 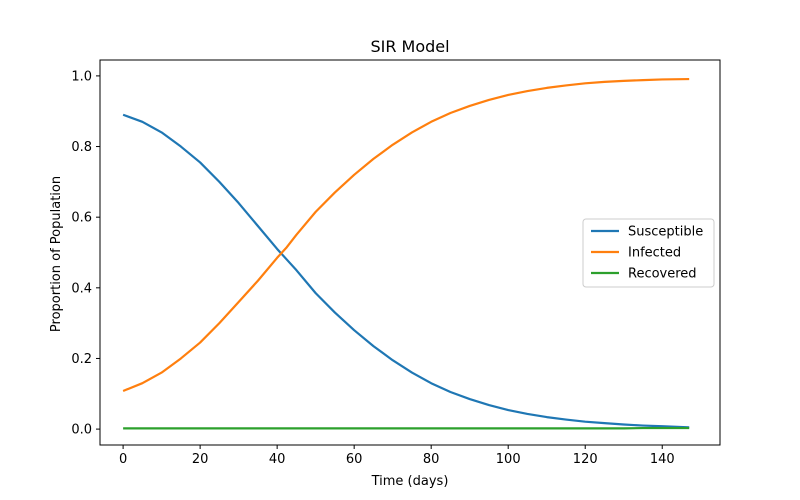 What do you see at coordinates (81, 147) in the screenshot?
I see `y-tick-label: 0.8` at bounding box center [81, 147].